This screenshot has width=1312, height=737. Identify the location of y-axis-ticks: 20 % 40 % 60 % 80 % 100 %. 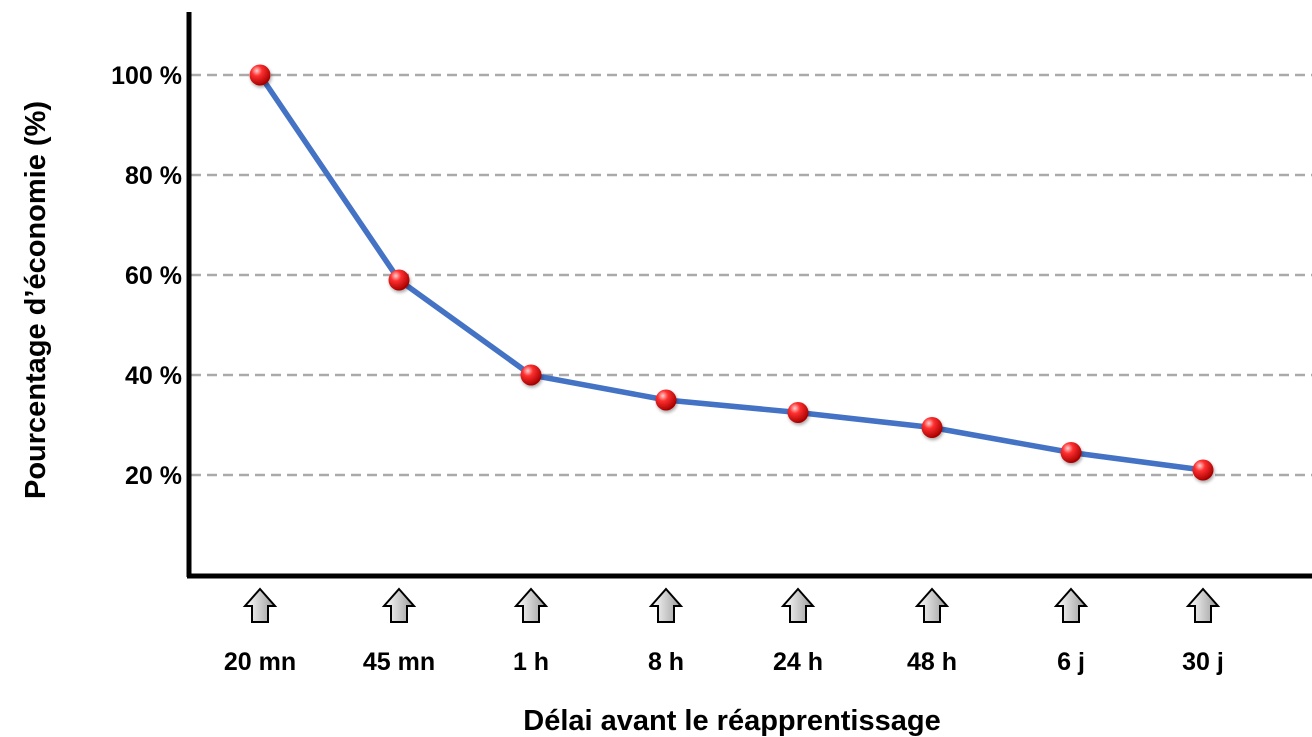
(146, 276).